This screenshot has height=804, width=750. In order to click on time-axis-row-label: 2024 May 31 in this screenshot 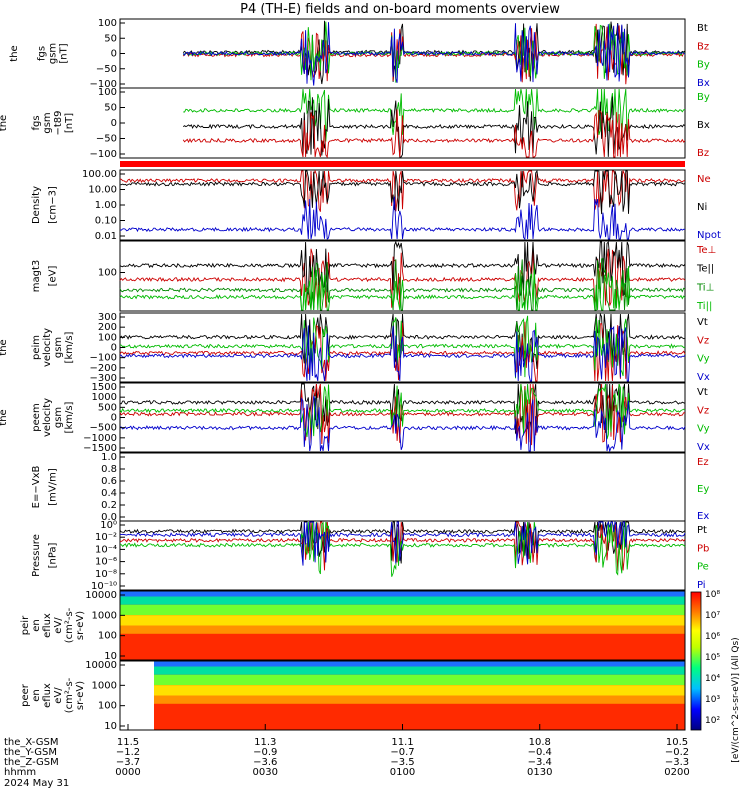, I will do `click(36, 783)`.